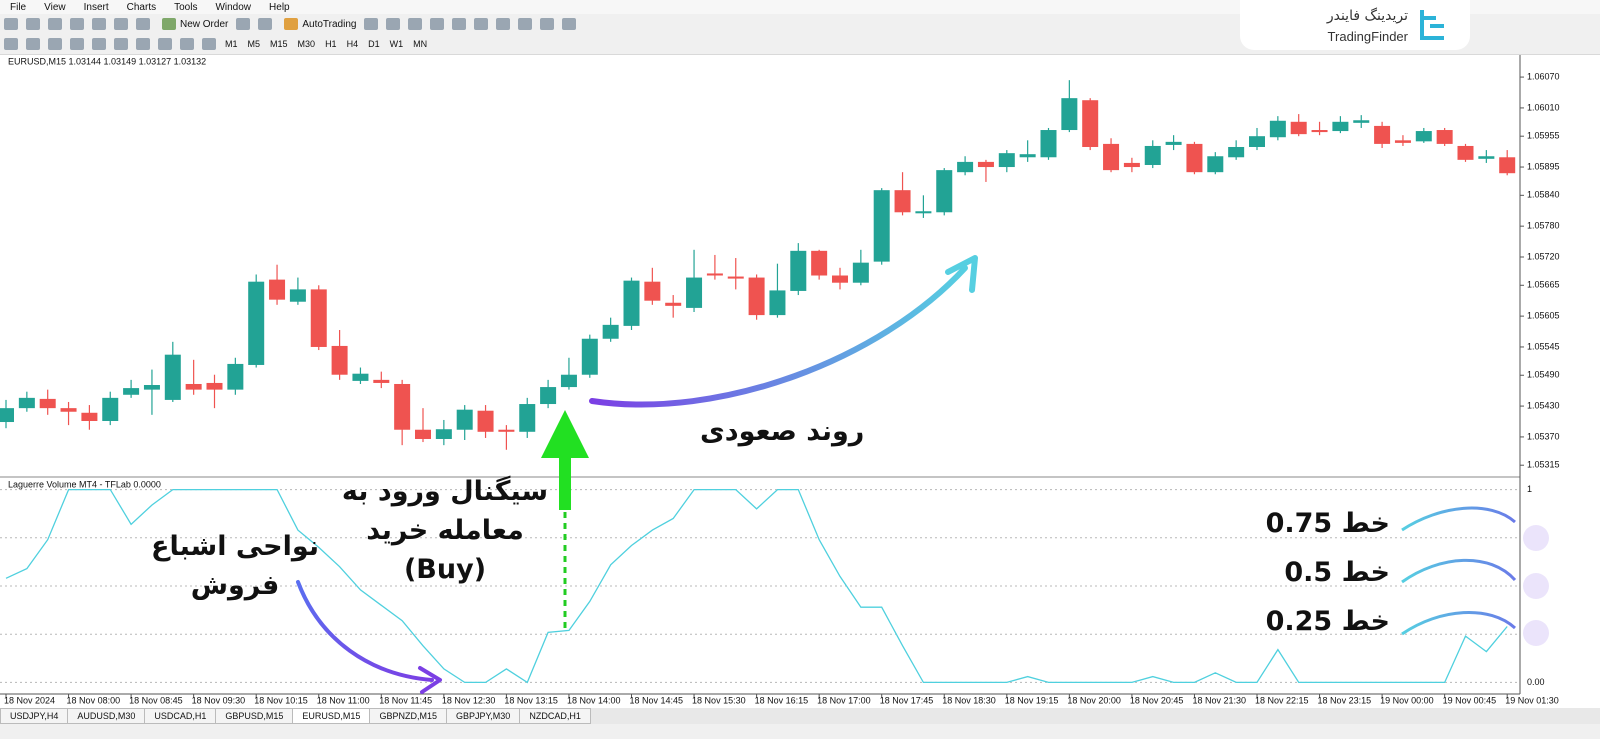 The width and height of the screenshot is (1600, 739). What do you see at coordinates (1543, 315) in the screenshot?
I see `y-tick-label: 1.05605` at bounding box center [1543, 315].